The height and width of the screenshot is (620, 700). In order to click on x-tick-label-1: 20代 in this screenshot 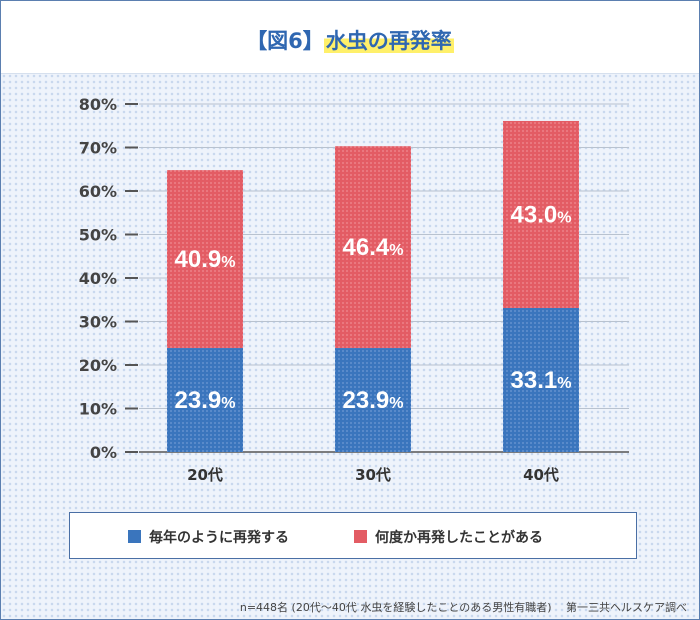, I will do `click(205, 475)`.